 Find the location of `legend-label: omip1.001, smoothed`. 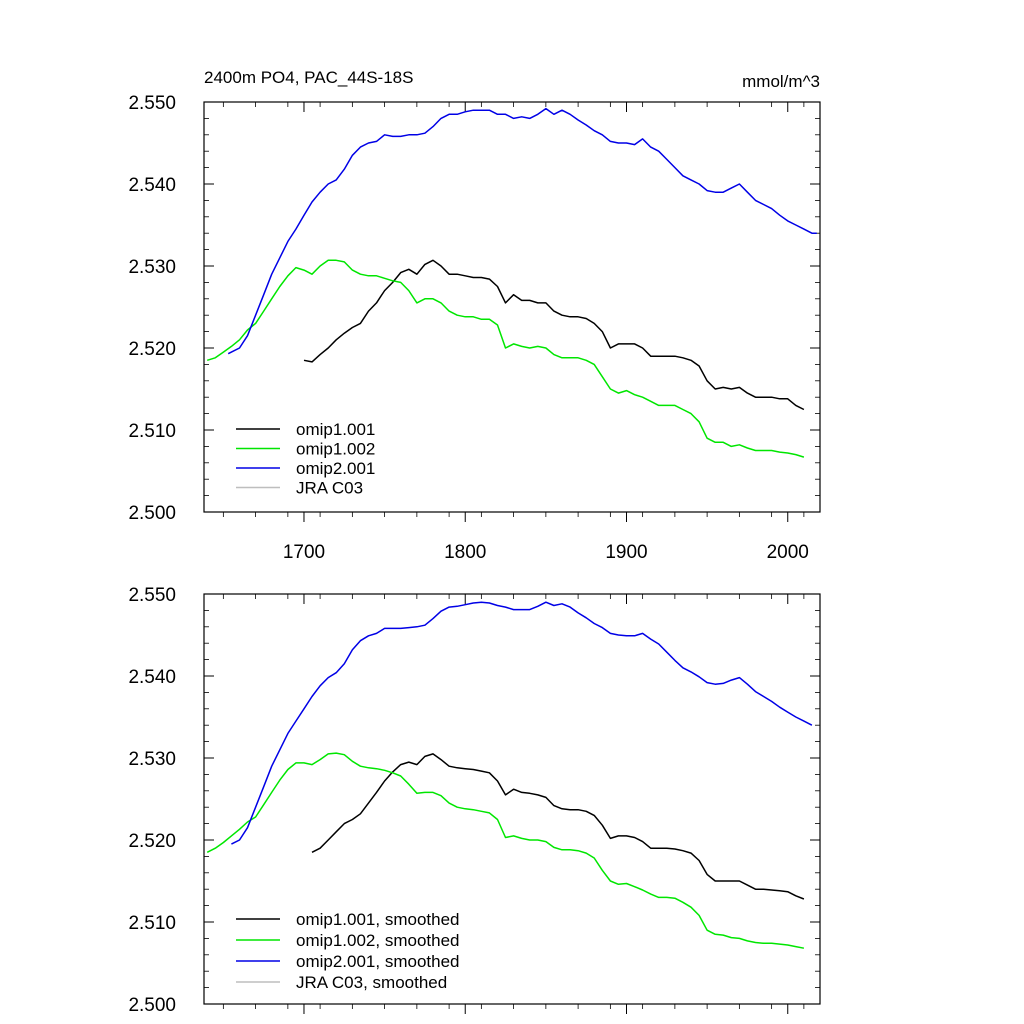

legend-label: omip1.001, smoothed is located at coordinates (378, 919).